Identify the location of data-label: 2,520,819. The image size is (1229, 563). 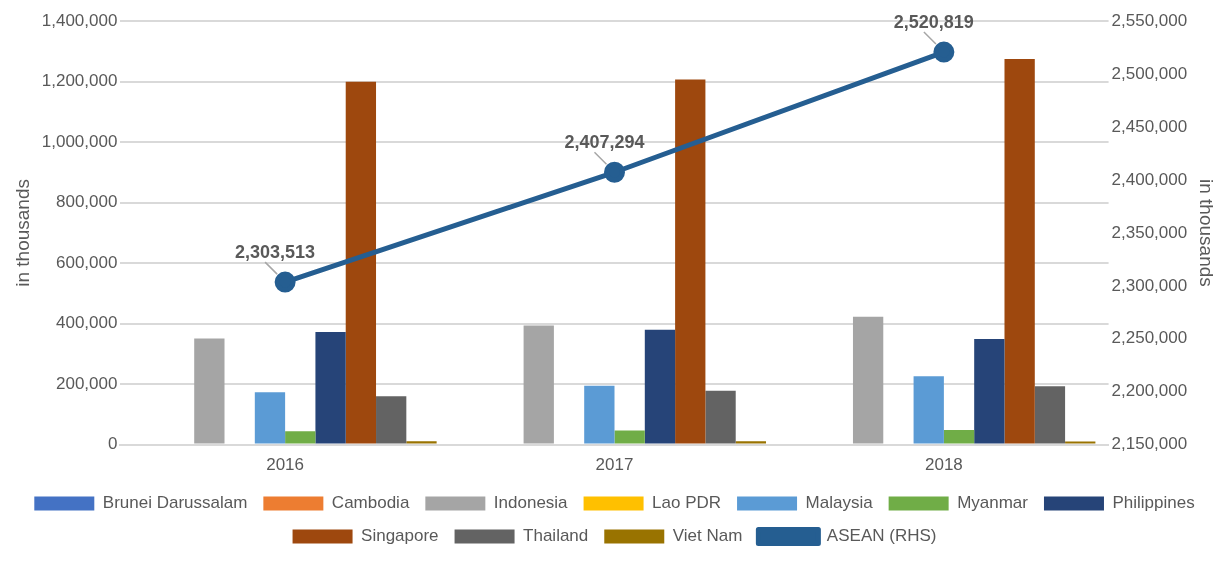
(933, 22).